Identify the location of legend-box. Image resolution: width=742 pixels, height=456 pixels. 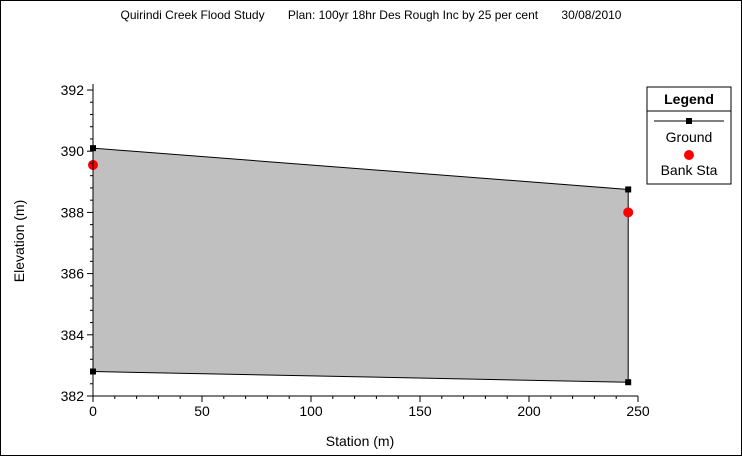
(689, 135).